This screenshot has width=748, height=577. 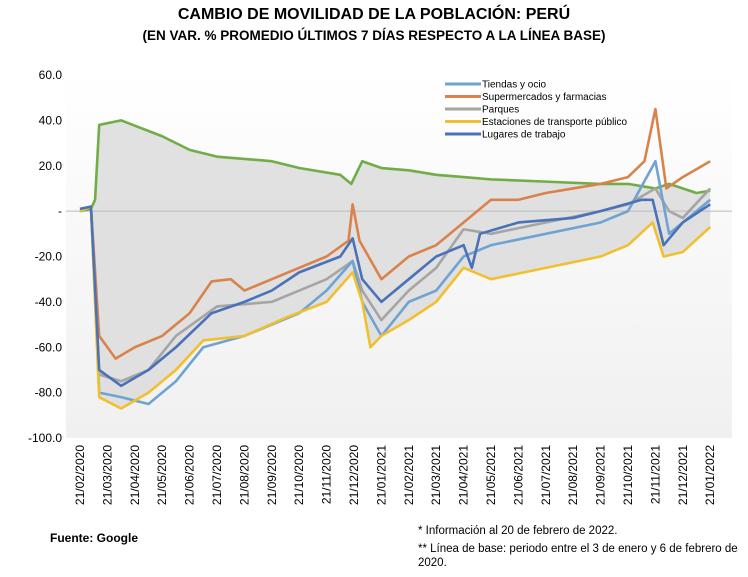 What do you see at coordinates (51, 166) in the screenshot?
I see `y-tick-label: 20.0` at bounding box center [51, 166].